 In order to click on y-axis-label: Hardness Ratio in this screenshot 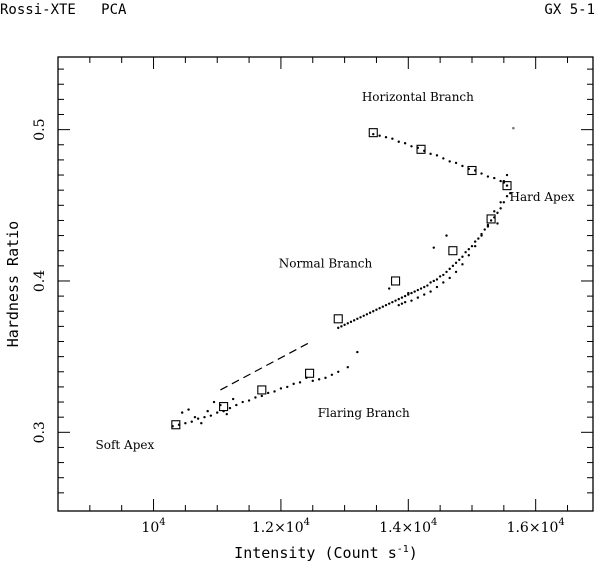, I will do `click(13, 284)`.